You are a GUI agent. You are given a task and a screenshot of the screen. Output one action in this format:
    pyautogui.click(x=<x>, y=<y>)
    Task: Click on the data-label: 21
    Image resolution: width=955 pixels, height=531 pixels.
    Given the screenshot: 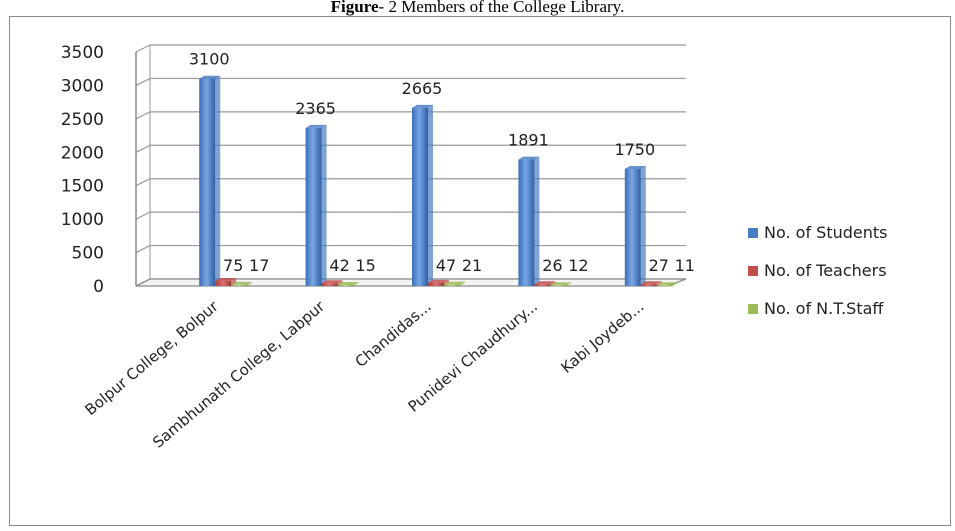 What is the action you would take?
    pyautogui.click(x=472, y=265)
    